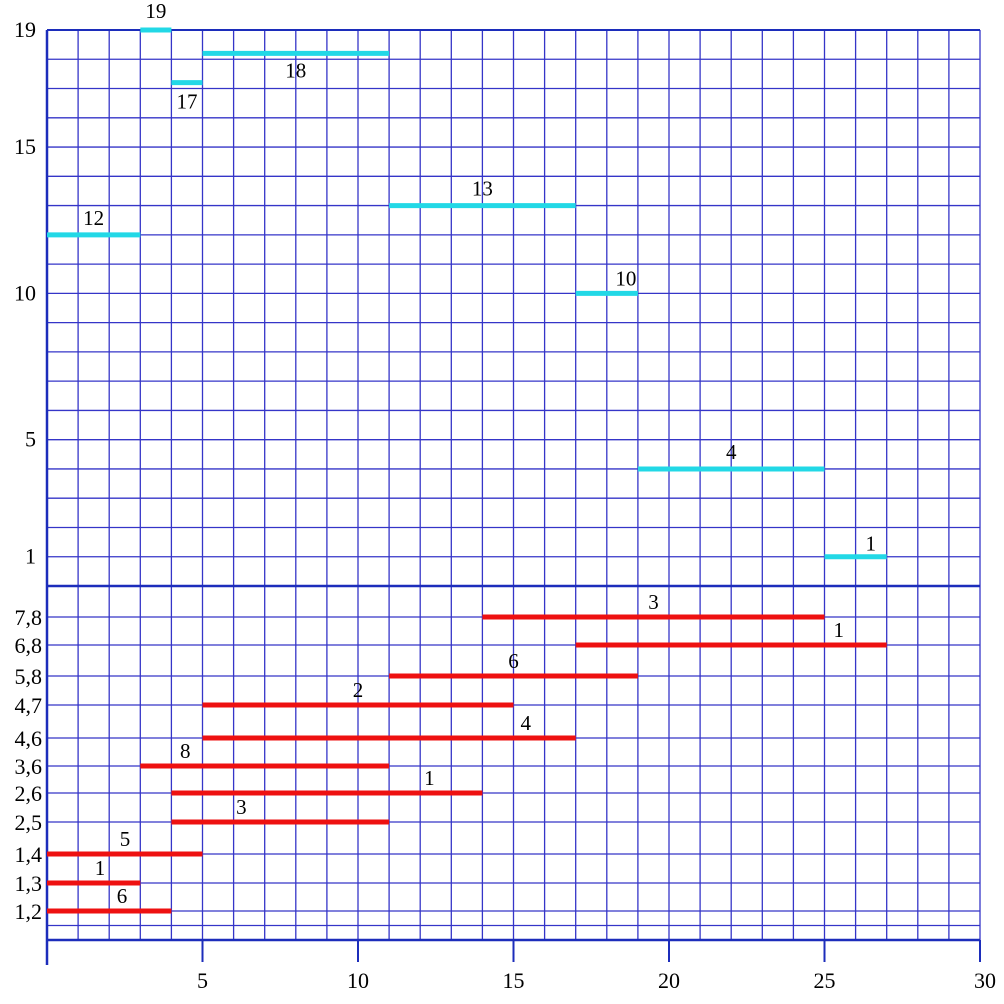 The width and height of the screenshot is (1004, 1004). I want to click on red-segment-label: 5, so click(125, 839).